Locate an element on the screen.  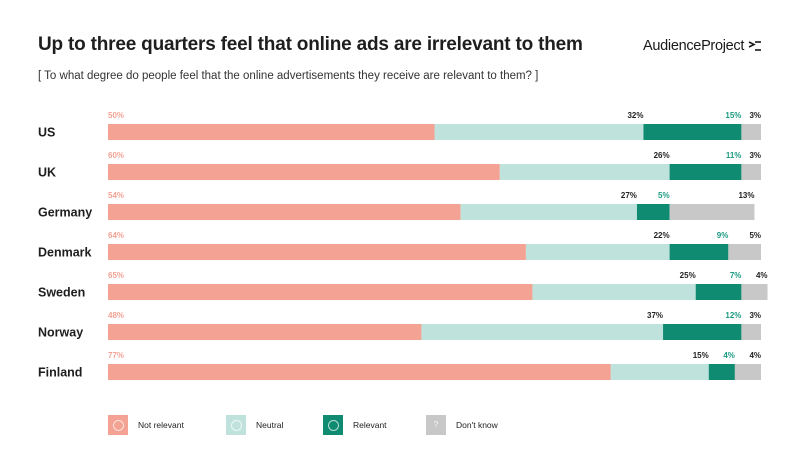
data-label-neutral: 25% is located at coordinates (688, 275).